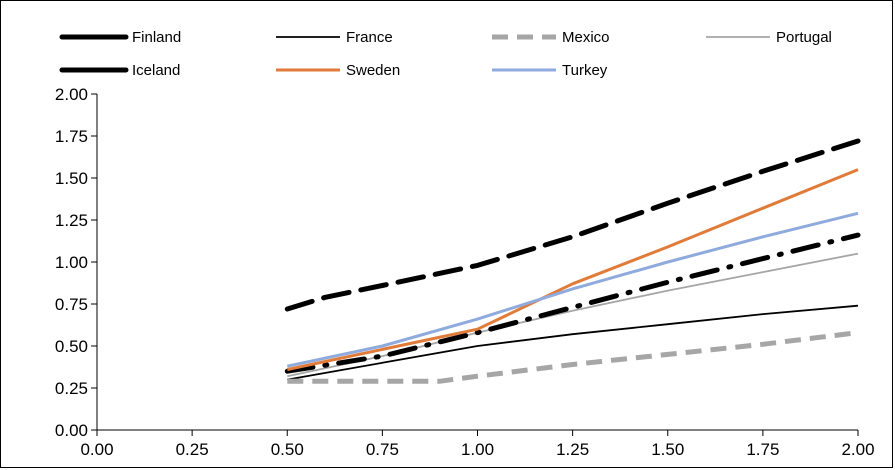 The image size is (895, 470). I want to click on legend-item-mexico: Mexico, so click(551, 37).